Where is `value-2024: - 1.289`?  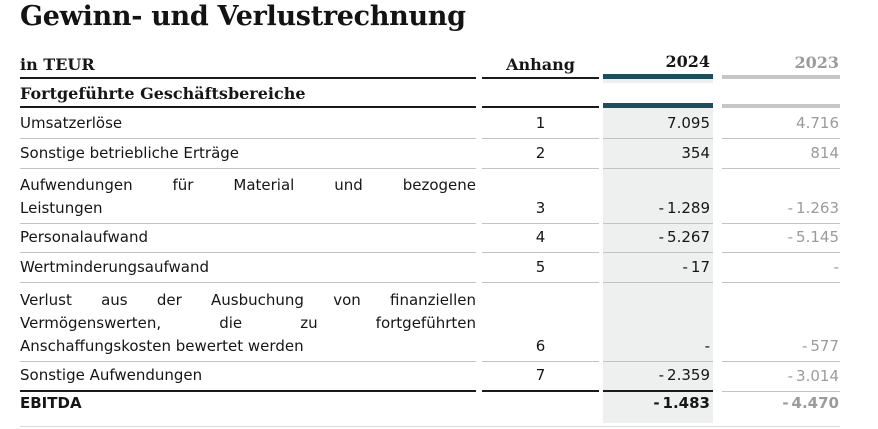
value-2024: - 1.289 is located at coordinates (658, 196).